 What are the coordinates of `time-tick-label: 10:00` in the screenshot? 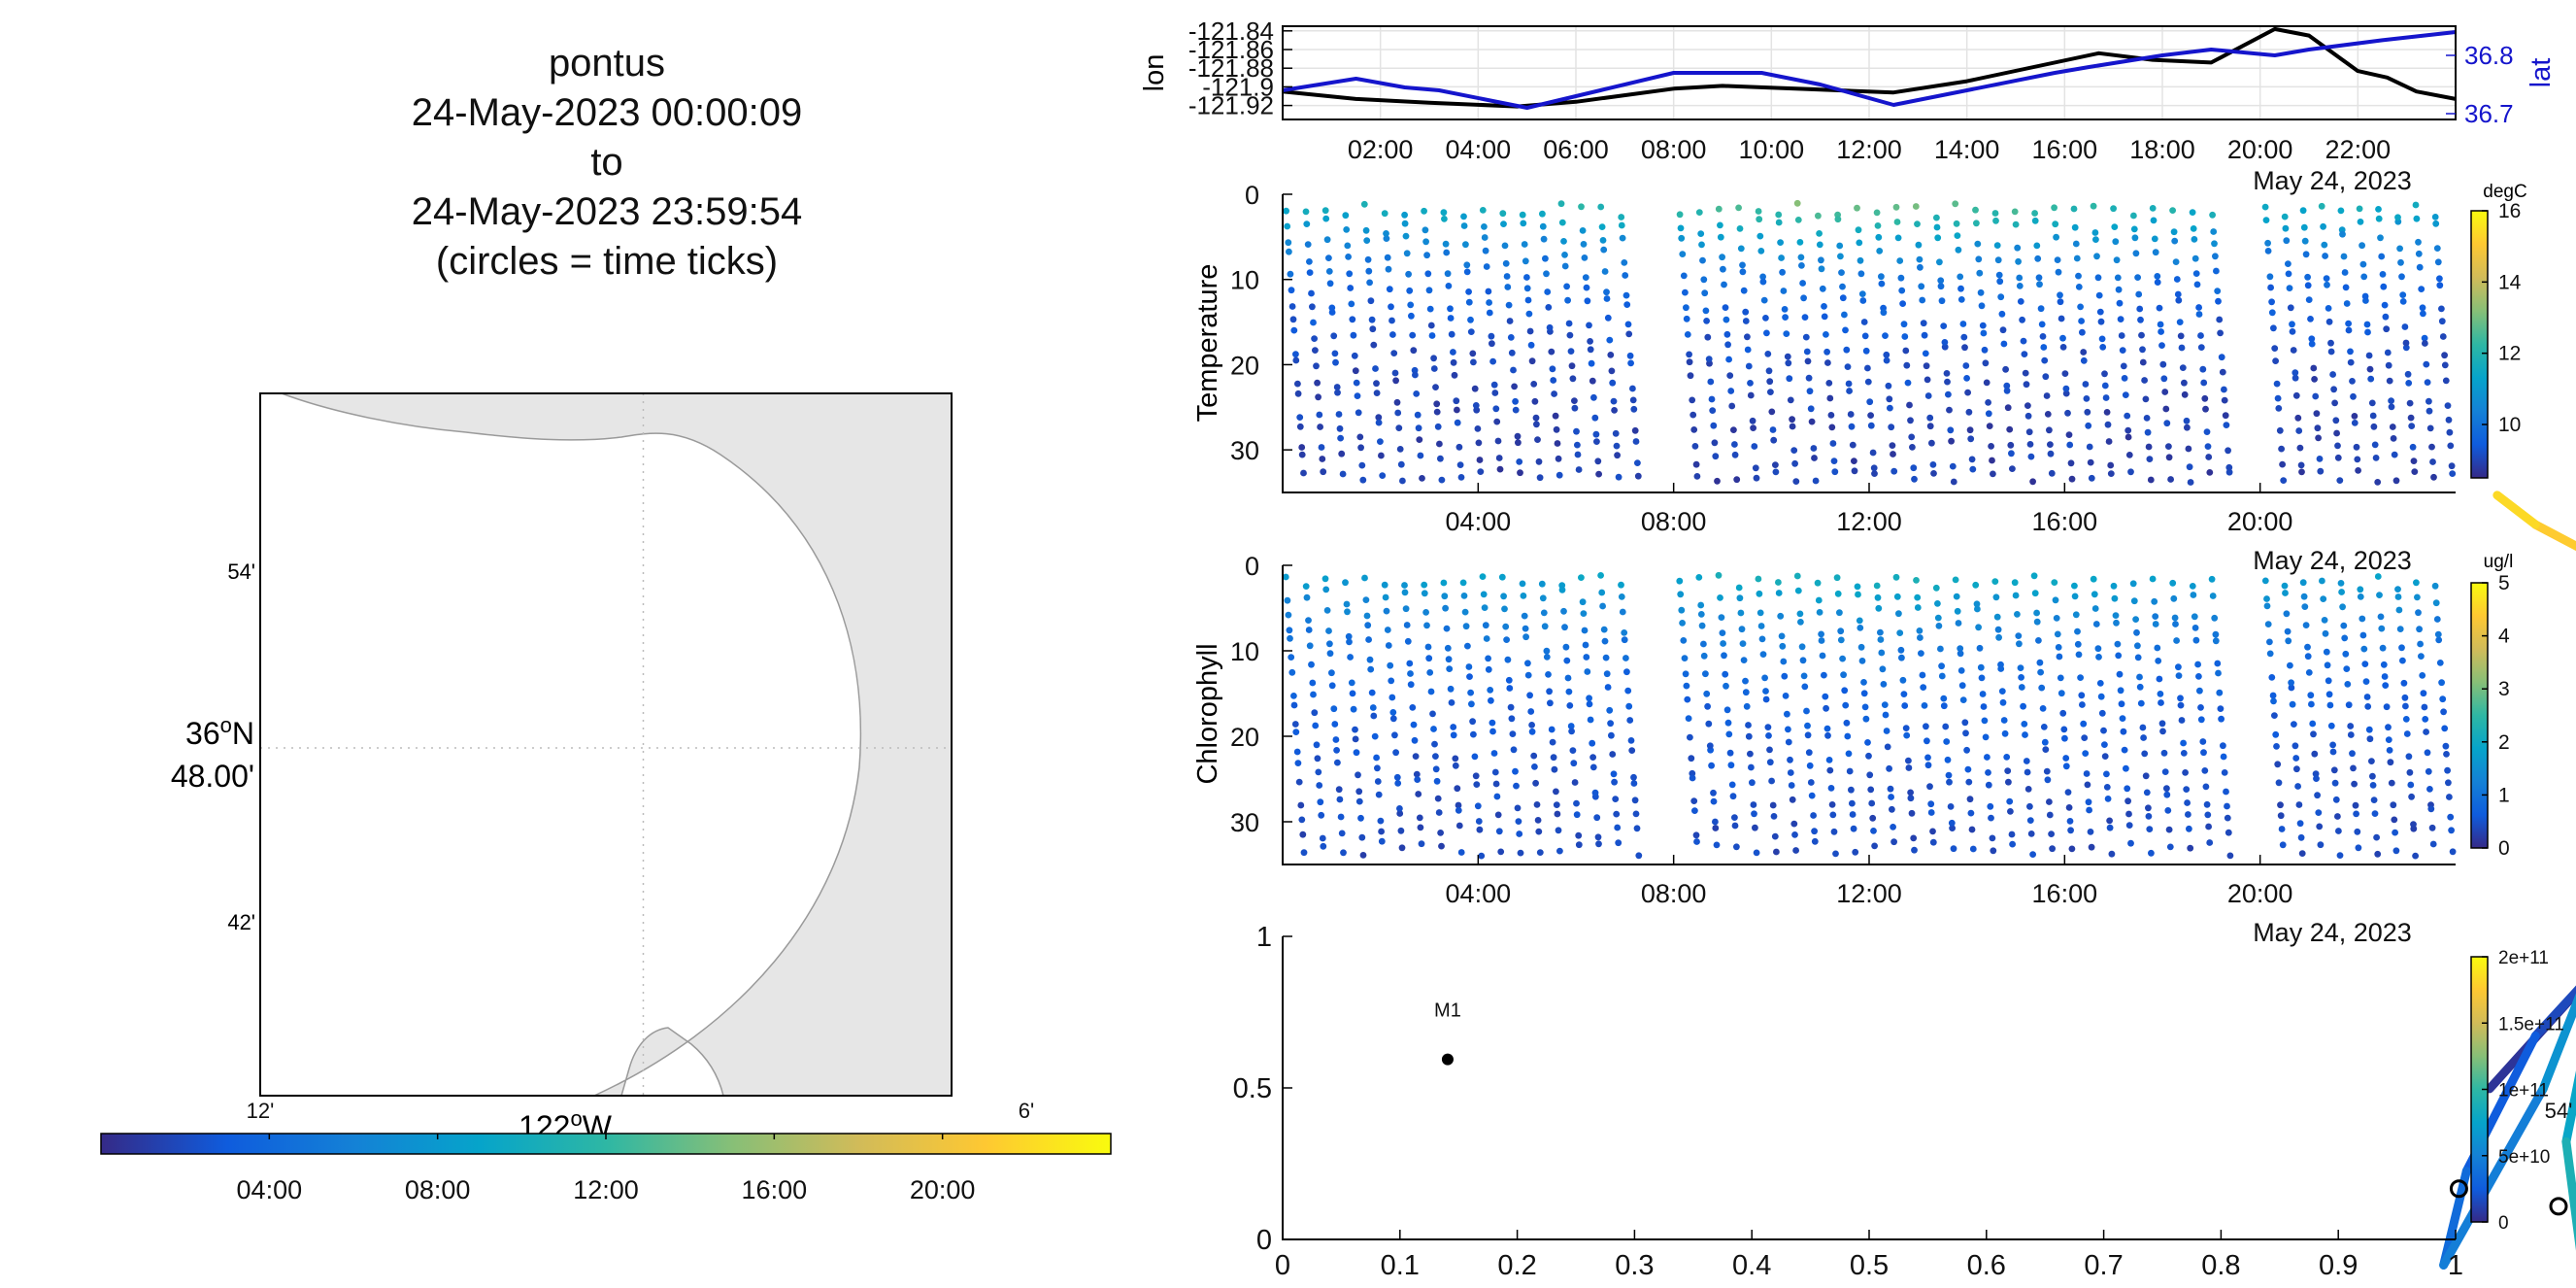 It's located at (1772, 149).